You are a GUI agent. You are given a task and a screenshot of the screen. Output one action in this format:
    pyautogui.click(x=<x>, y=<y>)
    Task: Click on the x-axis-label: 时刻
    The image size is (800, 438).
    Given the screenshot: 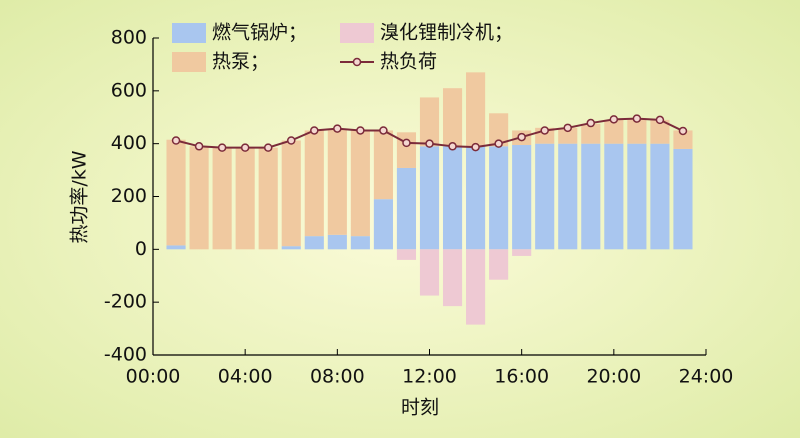 What is the action you would take?
    pyautogui.click(x=420, y=408)
    